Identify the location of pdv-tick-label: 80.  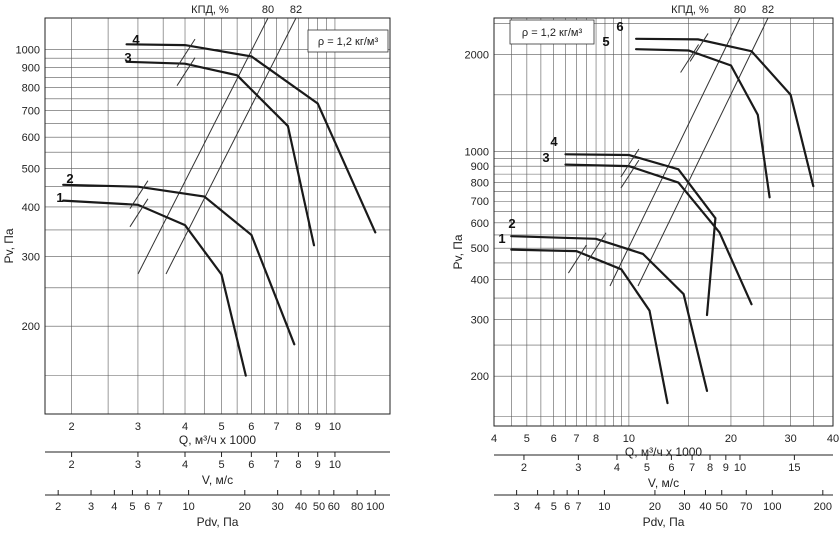
(357, 507).